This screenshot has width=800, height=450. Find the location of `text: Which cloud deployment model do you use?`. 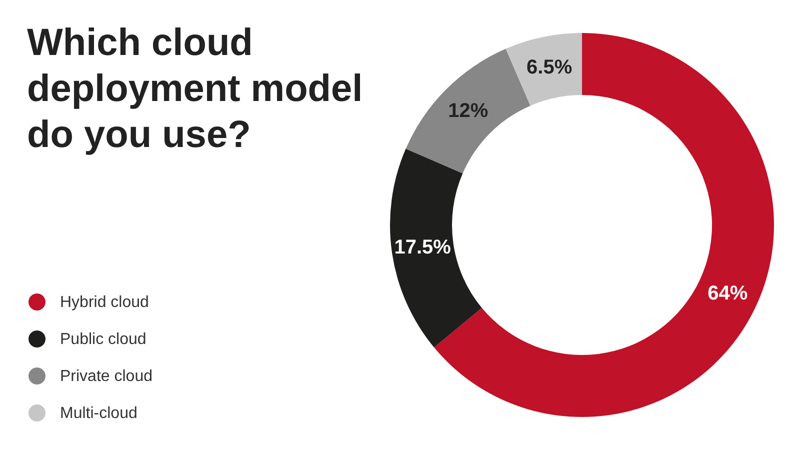

text: Which cloud deployment model do you use? is located at coordinates (195, 89).